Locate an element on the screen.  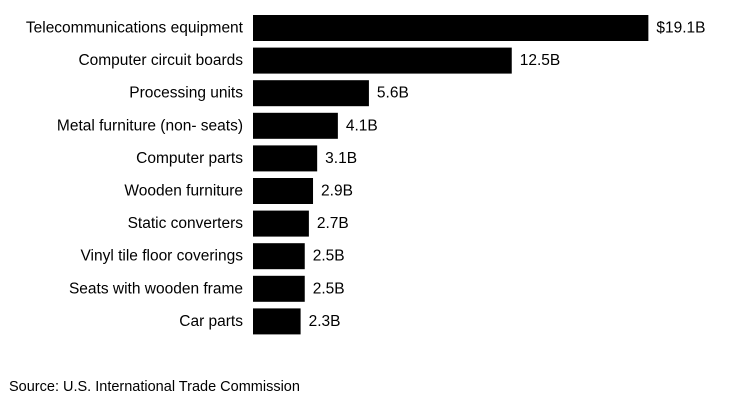
value-label: 5.6B is located at coordinates (393, 93).